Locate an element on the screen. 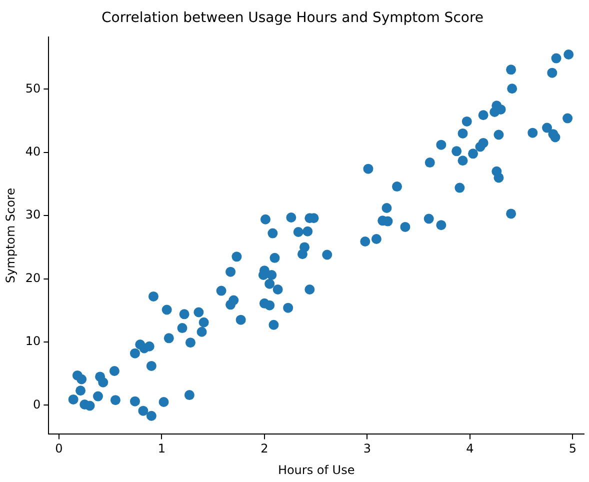 The height and width of the screenshot is (482, 589). x-tick-label: 5 is located at coordinates (572, 449).